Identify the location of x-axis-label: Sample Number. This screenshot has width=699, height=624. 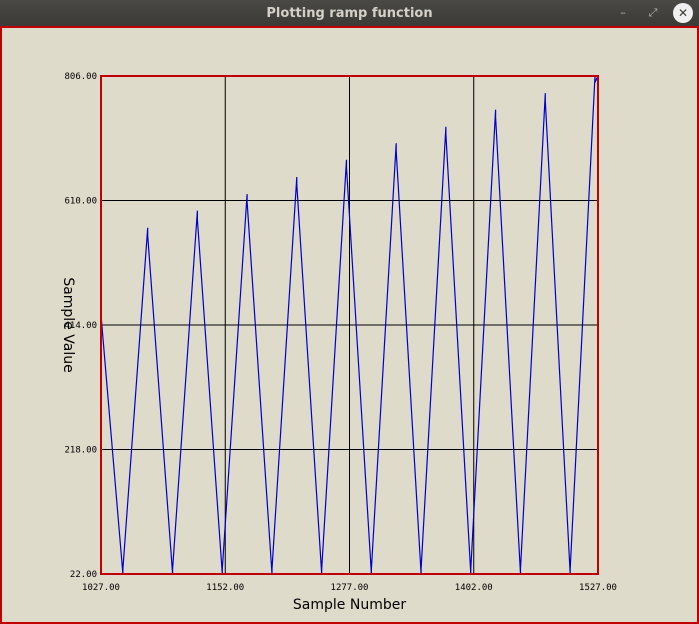
(349, 605).